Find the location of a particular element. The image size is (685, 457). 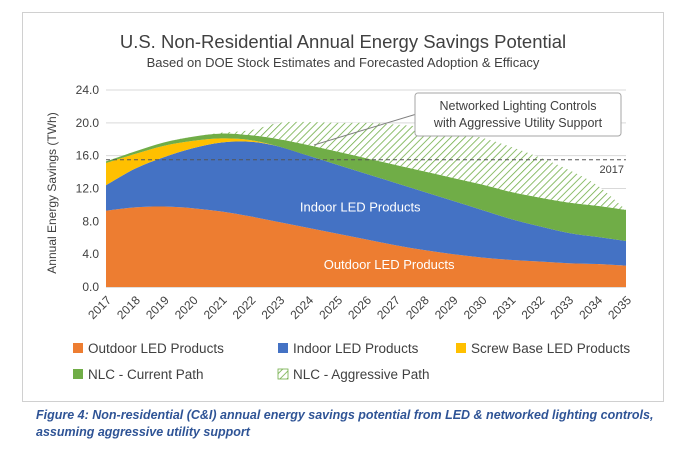

x-tick-label-2021: 2021 is located at coordinates (215, 307).